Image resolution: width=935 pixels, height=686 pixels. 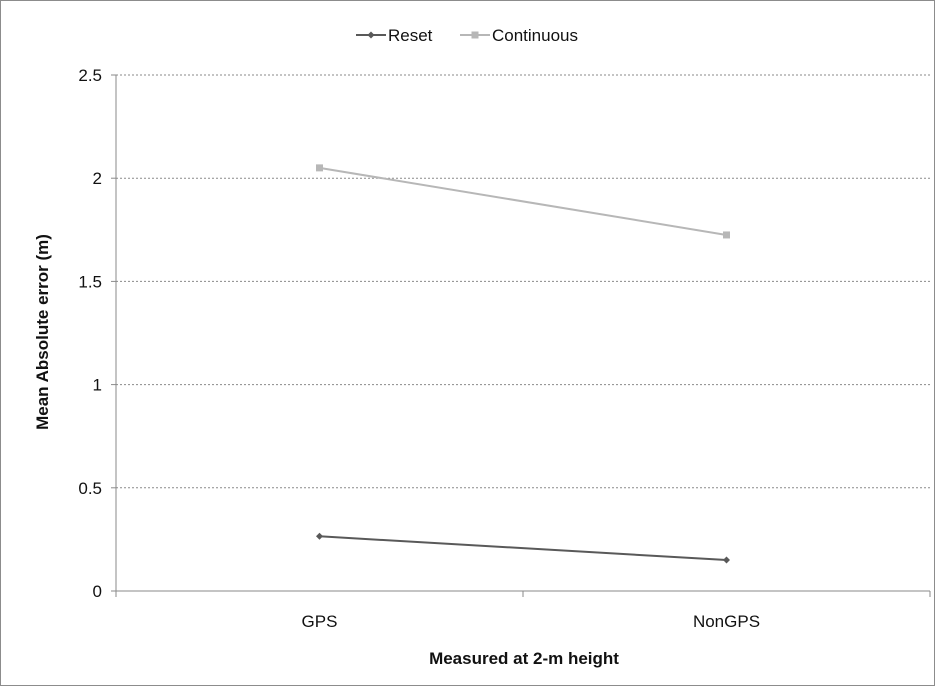 I want to click on series-line-continuous, so click(x=523, y=201).